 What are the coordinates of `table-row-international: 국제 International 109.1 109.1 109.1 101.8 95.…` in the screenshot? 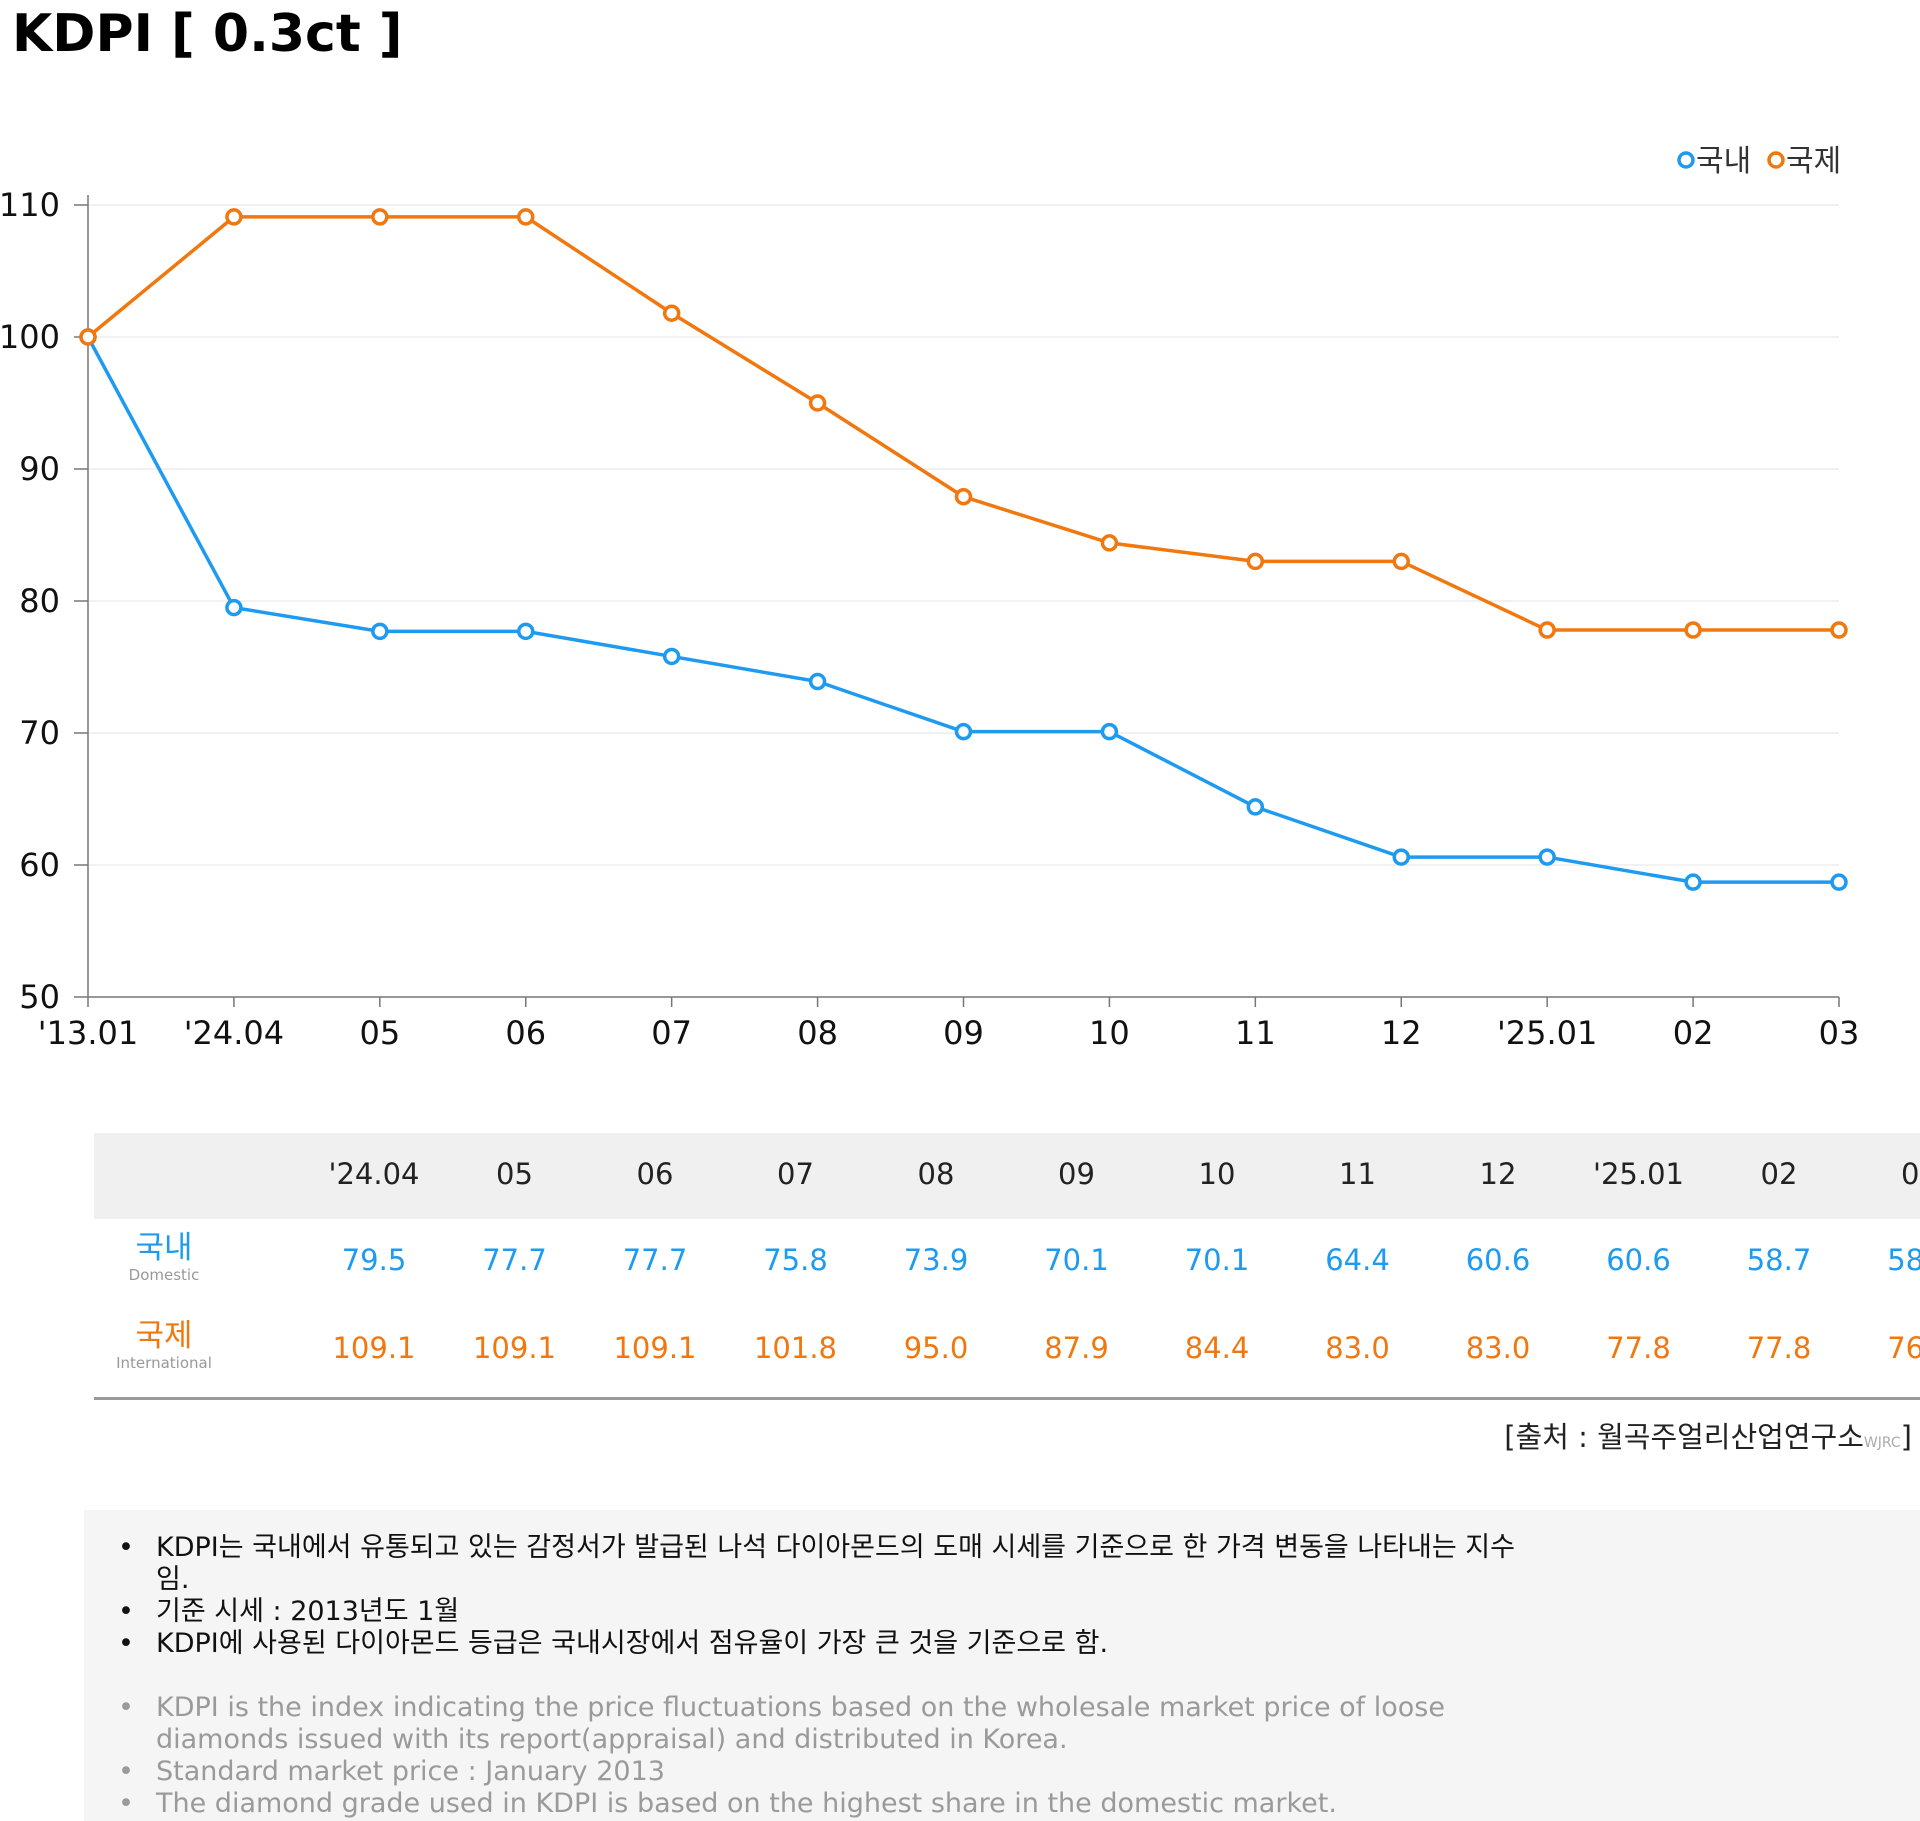 It's located at (1007, 1351).